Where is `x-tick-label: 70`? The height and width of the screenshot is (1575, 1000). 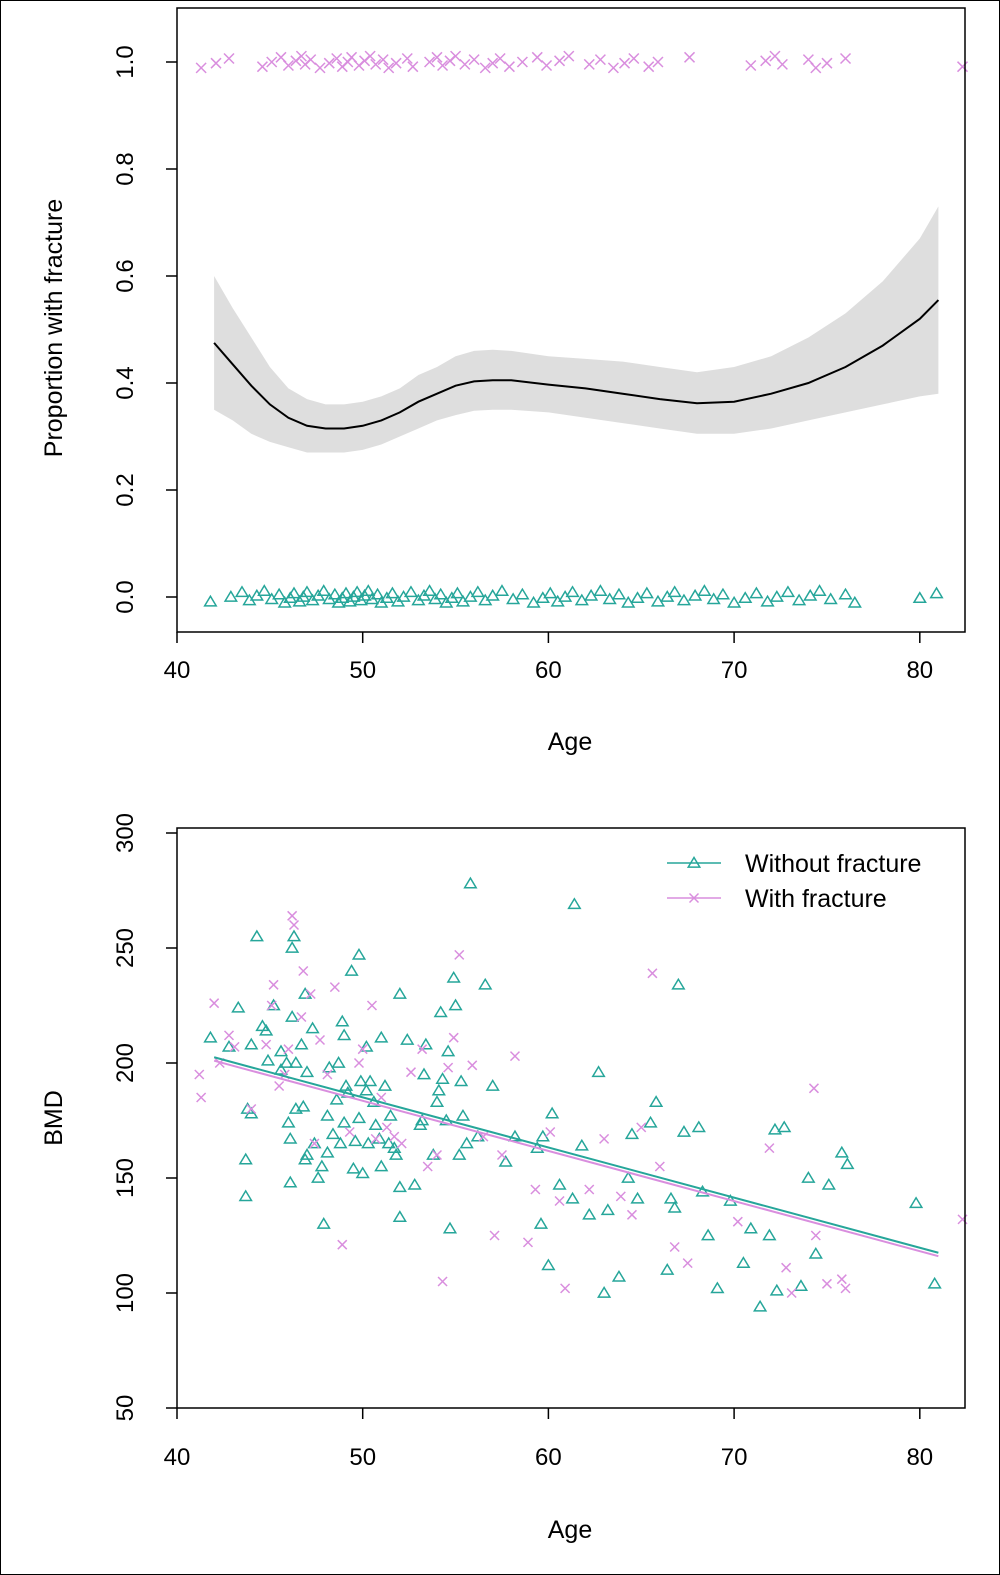
x-tick-label: 70 is located at coordinates (734, 670).